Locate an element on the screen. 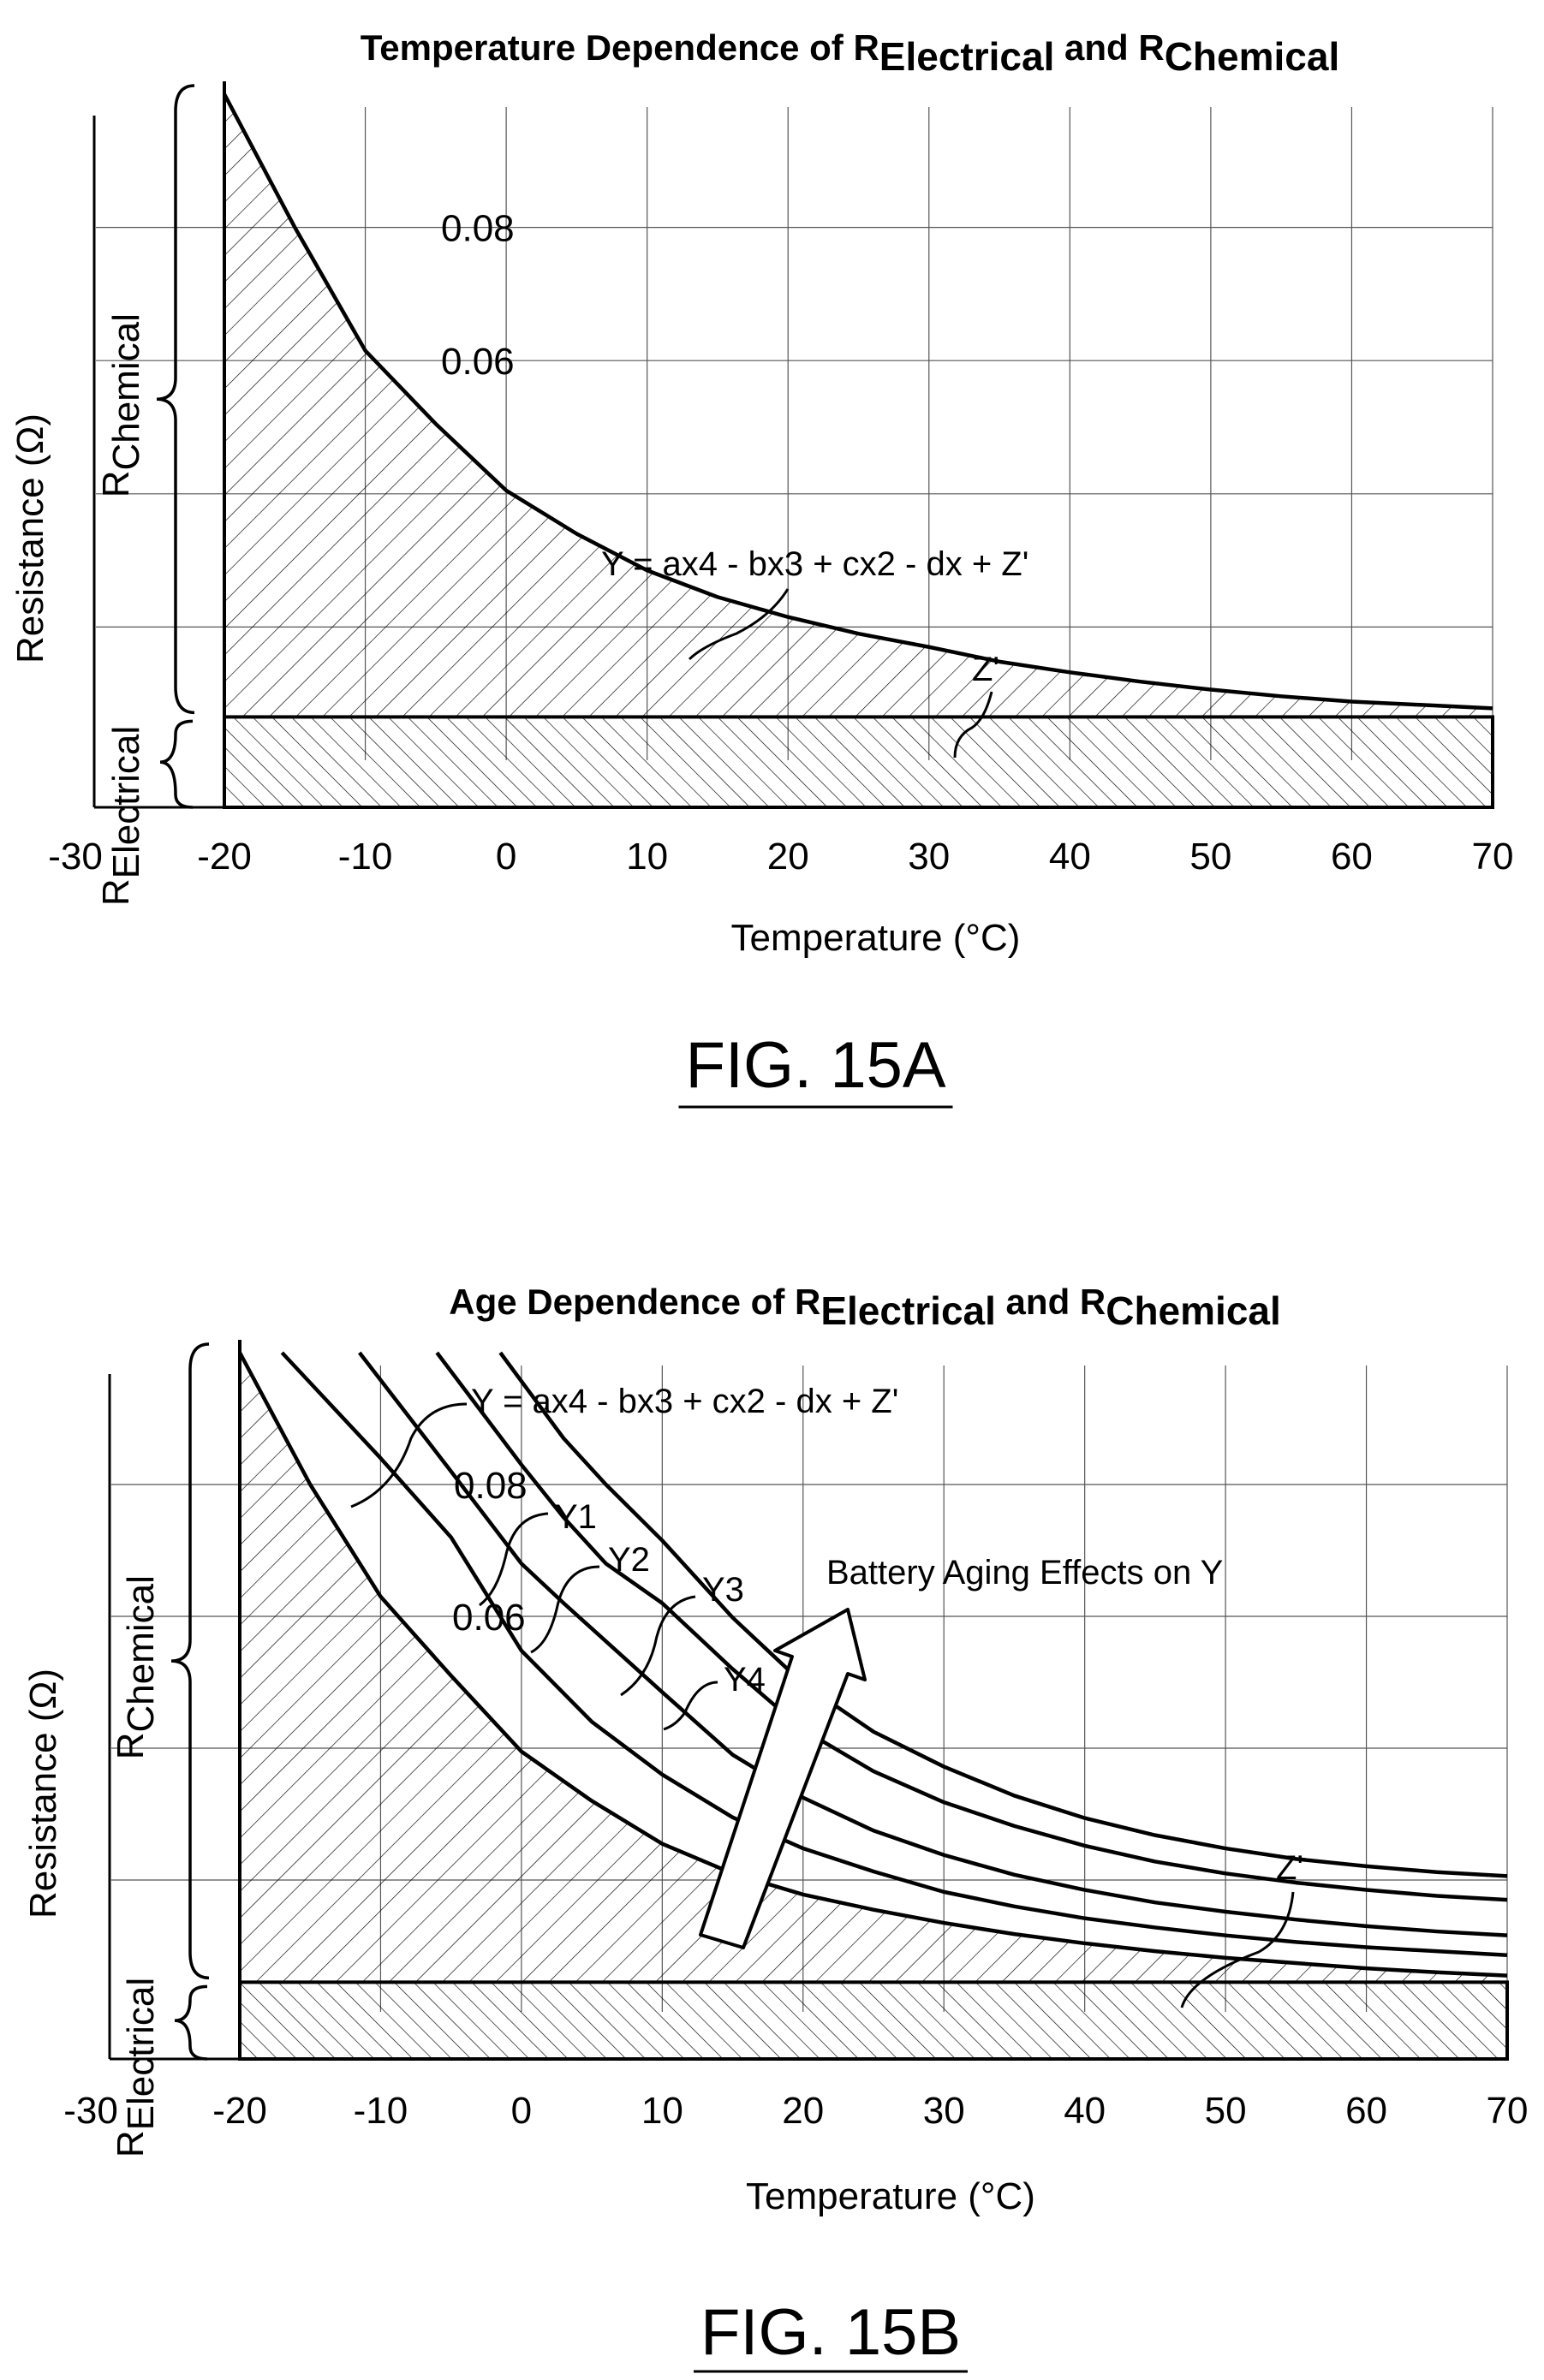  figure-label: FIG. 15B is located at coordinates (830, 2332).